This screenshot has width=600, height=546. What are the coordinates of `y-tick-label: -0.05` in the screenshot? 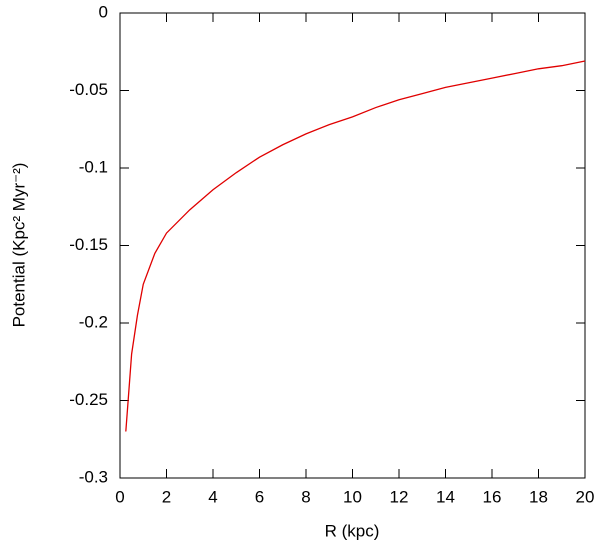 It's located at (88, 89).